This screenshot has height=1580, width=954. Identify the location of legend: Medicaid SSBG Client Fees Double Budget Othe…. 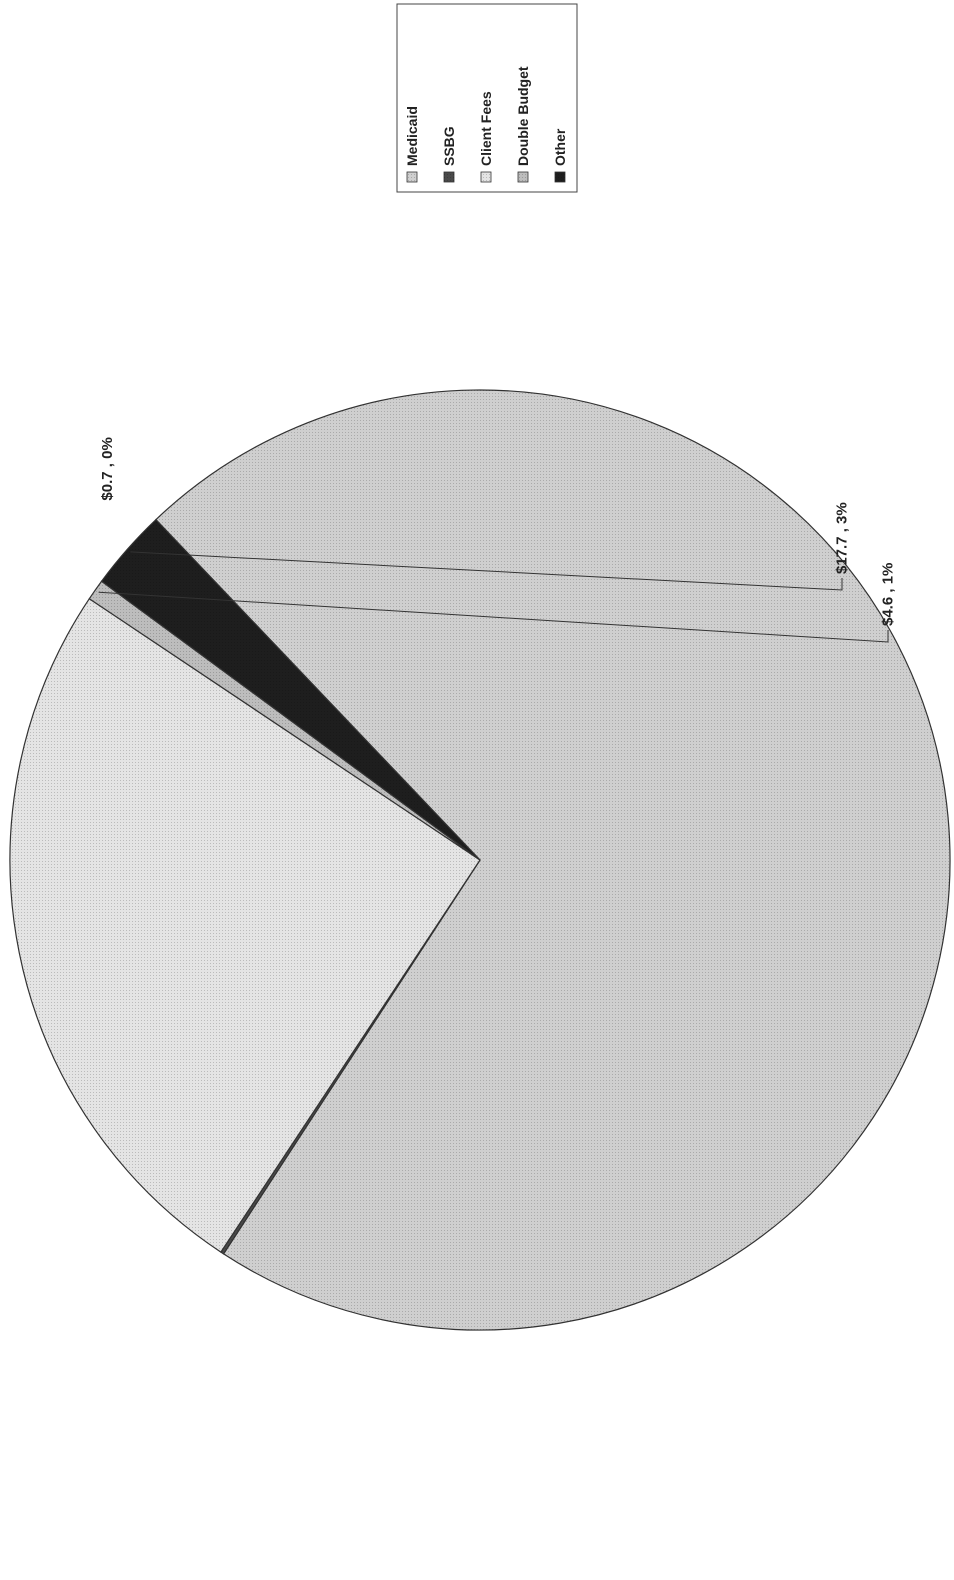
(487, 98).